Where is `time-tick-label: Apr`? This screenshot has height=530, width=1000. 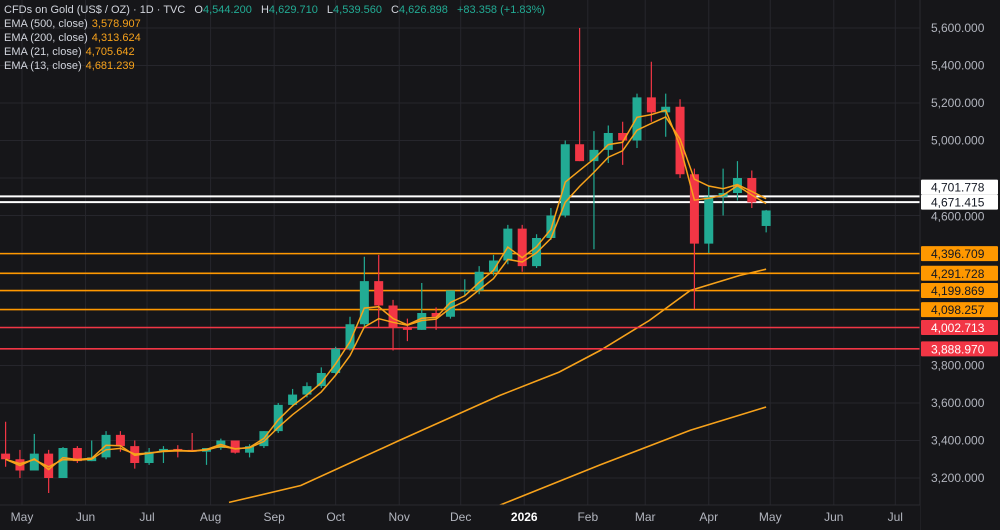
time-tick-label: Apr is located at coordinates (708, 517).